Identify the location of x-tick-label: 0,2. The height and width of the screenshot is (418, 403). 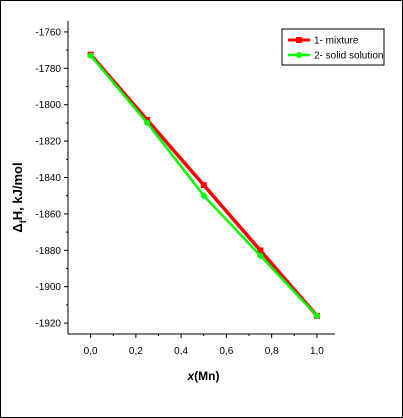
(136, 351).